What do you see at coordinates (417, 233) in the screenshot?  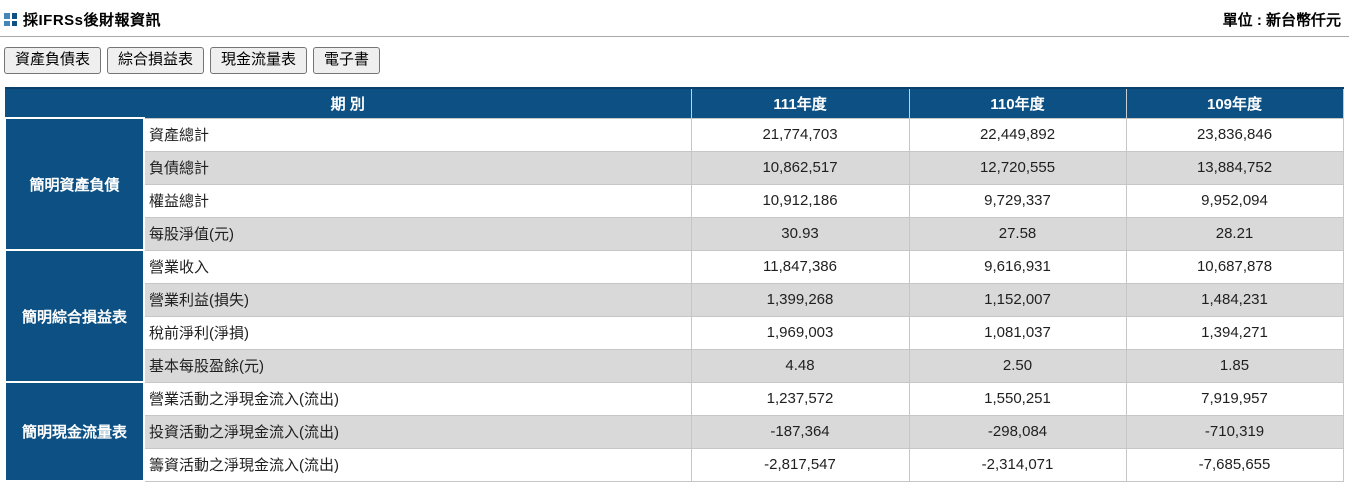 I see `row-label: 每股淨值(元)` at bounding box center [417, 233].